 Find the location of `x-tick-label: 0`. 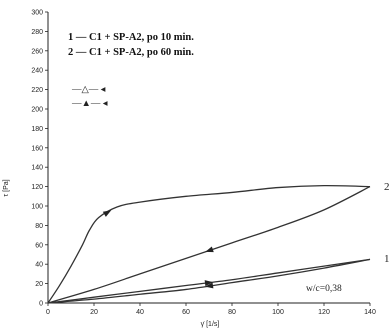

x-tick-label: 0 is located at coordinates (48, 312).